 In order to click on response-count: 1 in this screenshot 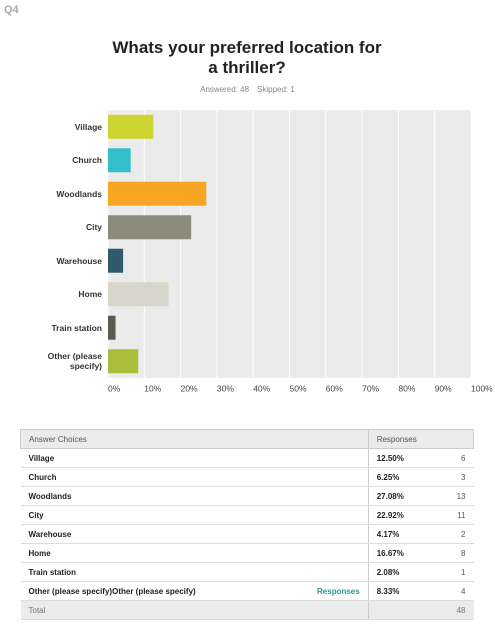, I will do `click(454, 572)`.